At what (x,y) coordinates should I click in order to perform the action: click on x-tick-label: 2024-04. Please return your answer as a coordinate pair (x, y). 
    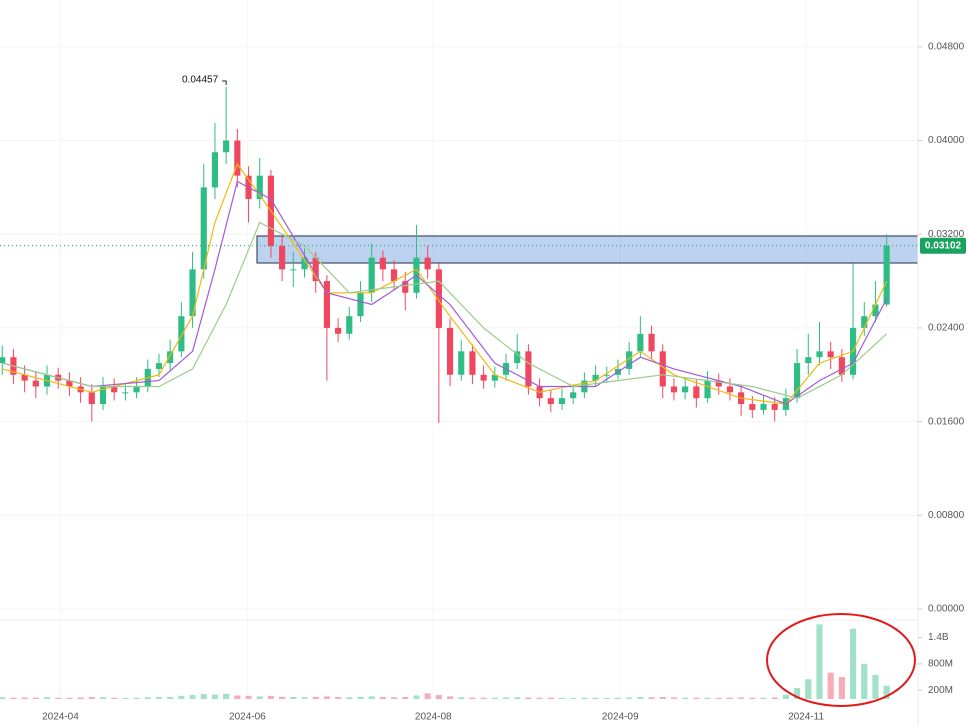
    Looking at the image, I should click on (60, 717).